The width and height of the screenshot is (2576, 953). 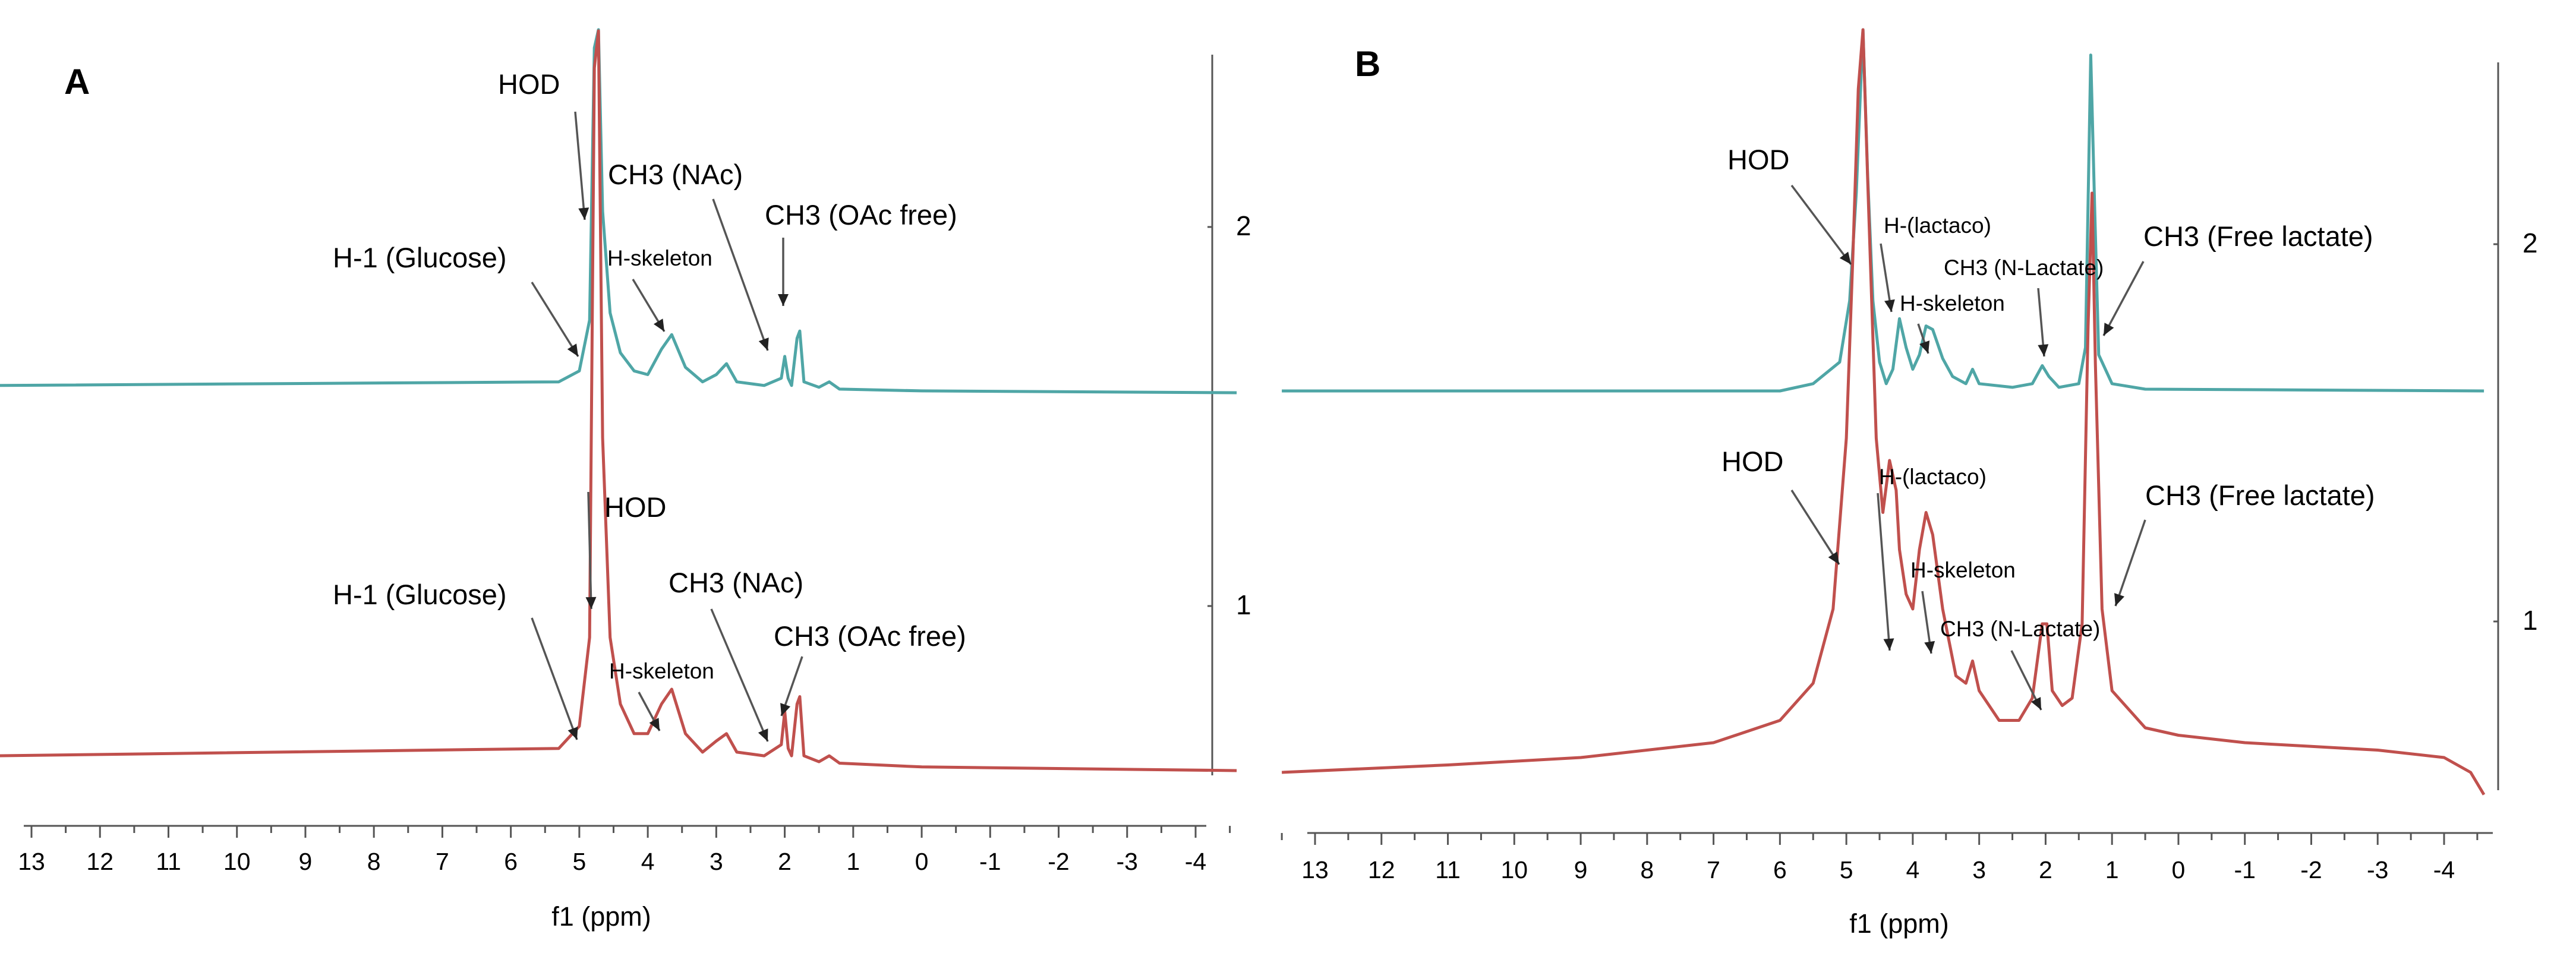 What do you see at coordinates (77, 82) in the screenshot?
I see `panel-letter: A` at bounding box center [77, 82].